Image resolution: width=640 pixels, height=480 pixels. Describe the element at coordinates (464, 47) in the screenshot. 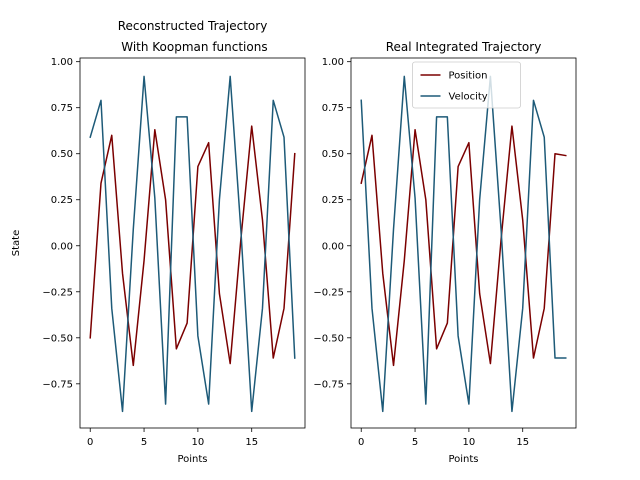

I see `chart-title: Real Integrated Trajectory` at that location.